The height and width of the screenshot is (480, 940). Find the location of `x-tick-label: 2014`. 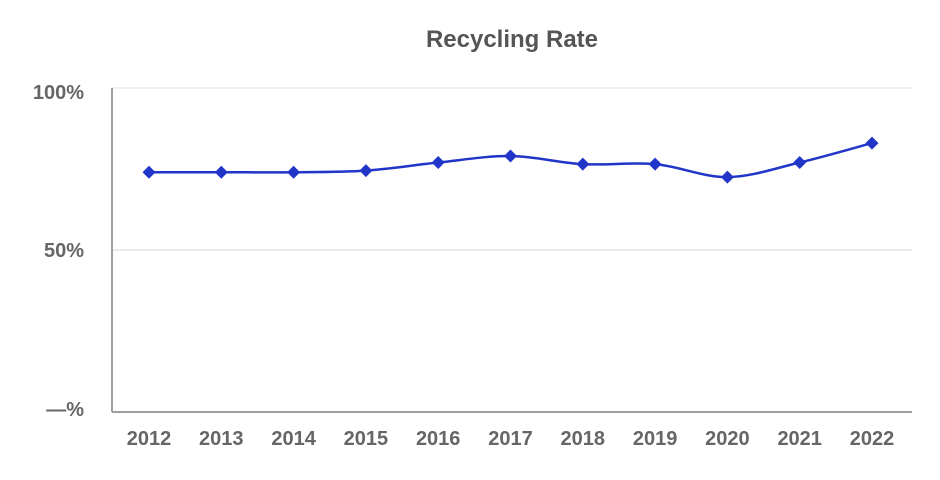

x-tick-label: 2014 is located at coordinates (293, 439).